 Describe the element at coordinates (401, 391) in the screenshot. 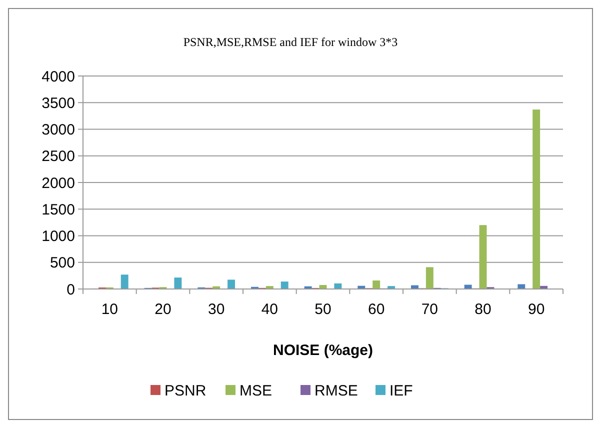

I see `legend-label: IEF` at that location.